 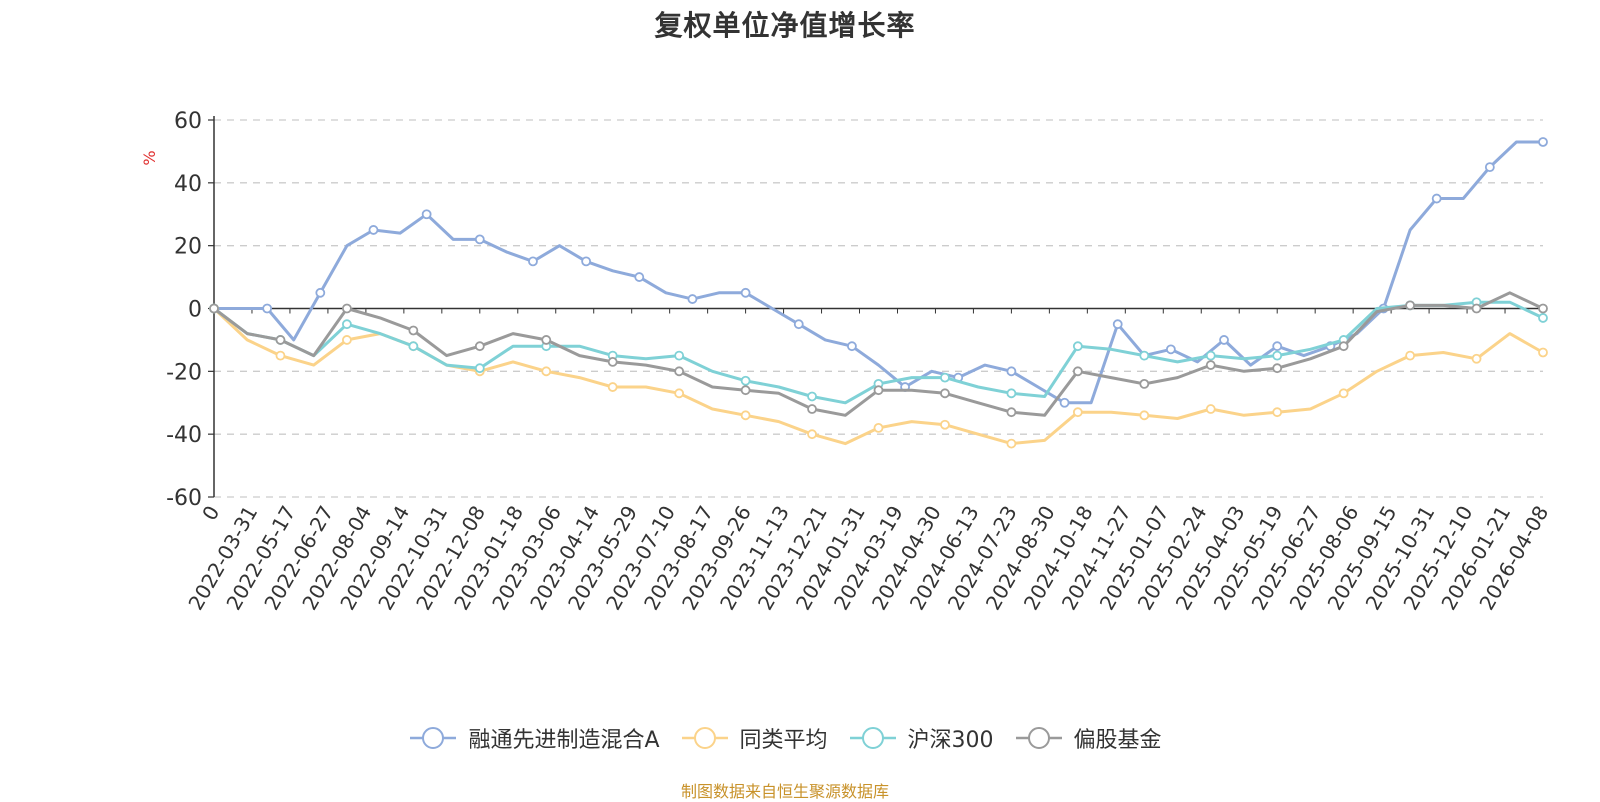 What do you see at coordinates (1117, 740) in the screenshot?
I see `legend-label: 偏股基金` at bounding box center [1117, 740].